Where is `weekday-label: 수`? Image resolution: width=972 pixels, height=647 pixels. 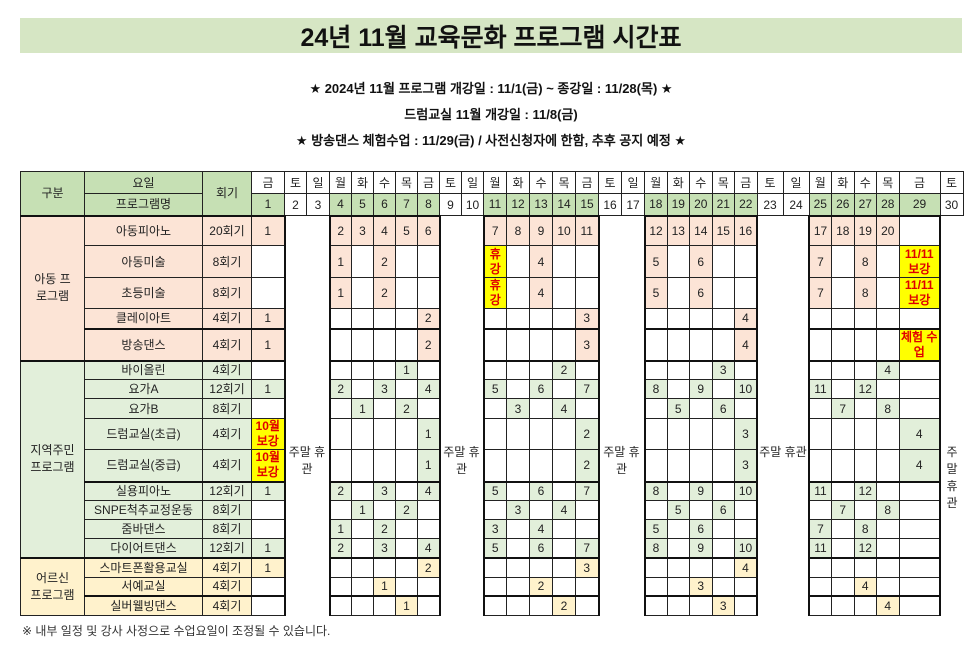
weekday-label: 수 is located at coordinates (384, 182).